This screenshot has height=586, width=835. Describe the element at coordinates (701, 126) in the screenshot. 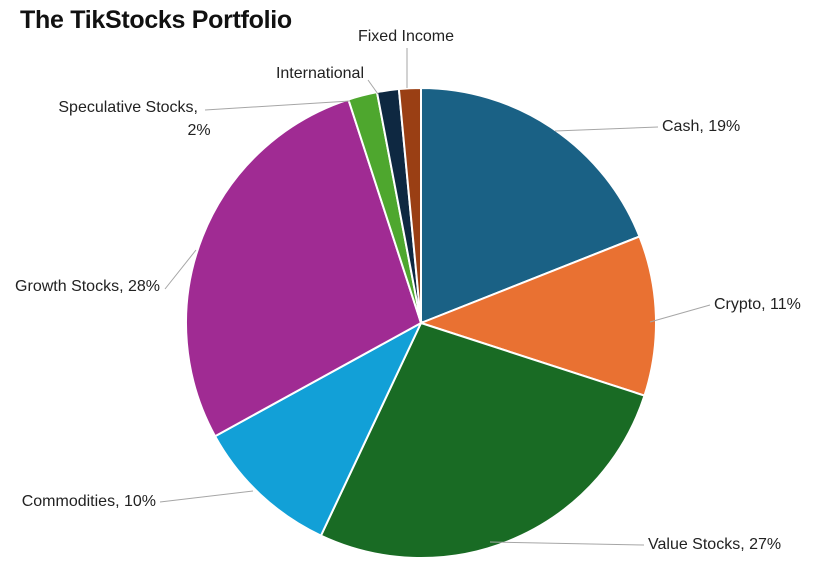

I see `data-label-cash: Cash, 19%` at that location.